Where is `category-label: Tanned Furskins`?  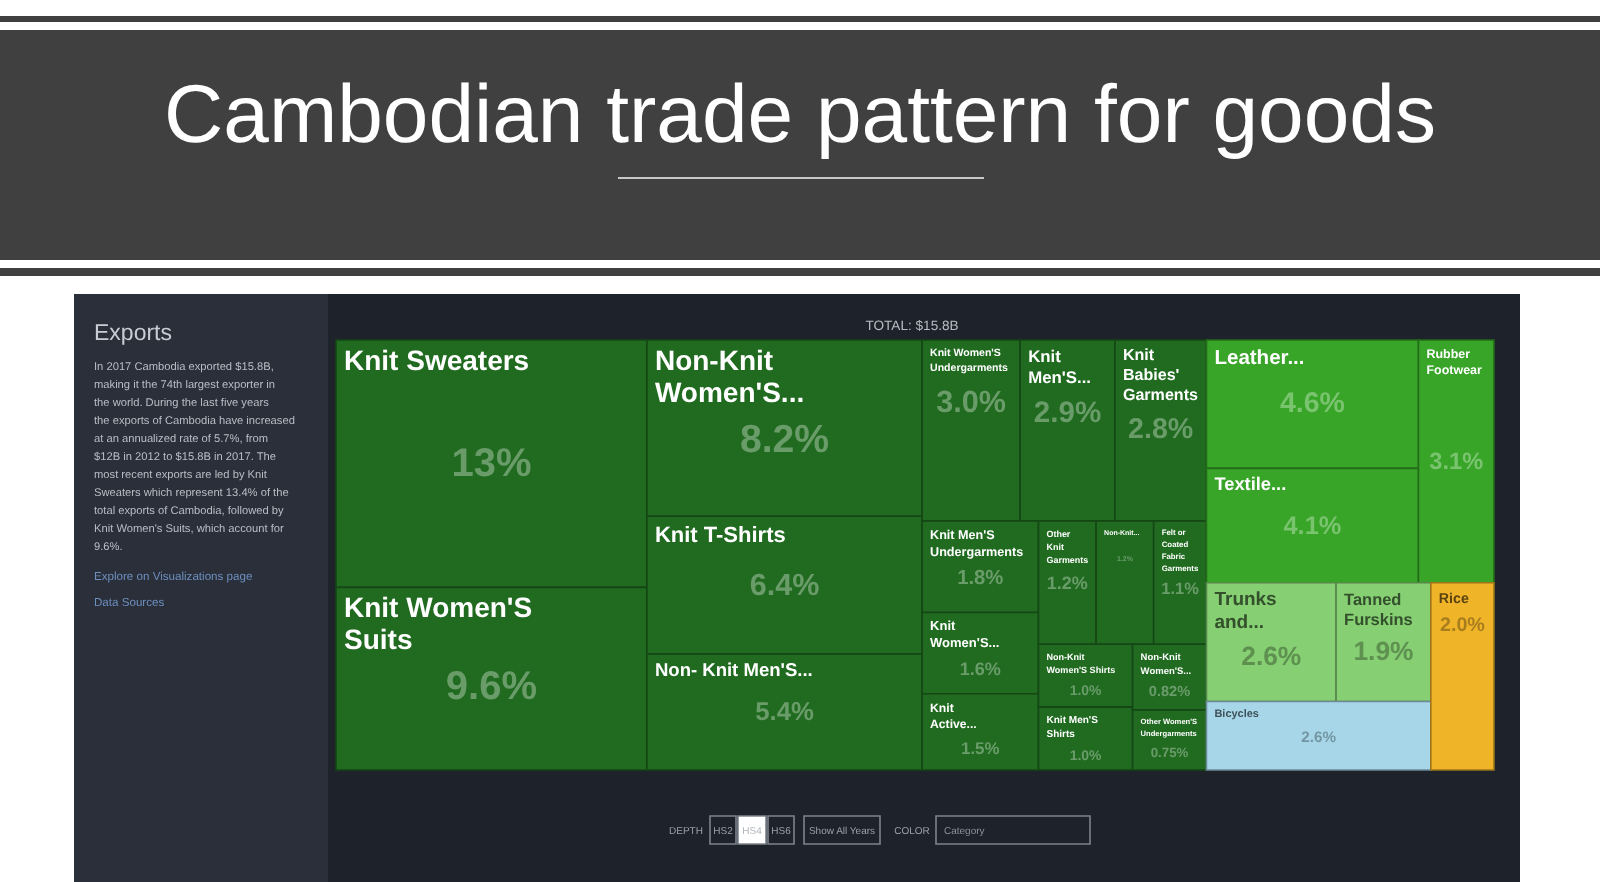
category-label: Tanned Furskins is located at coordinates (1379, 610).